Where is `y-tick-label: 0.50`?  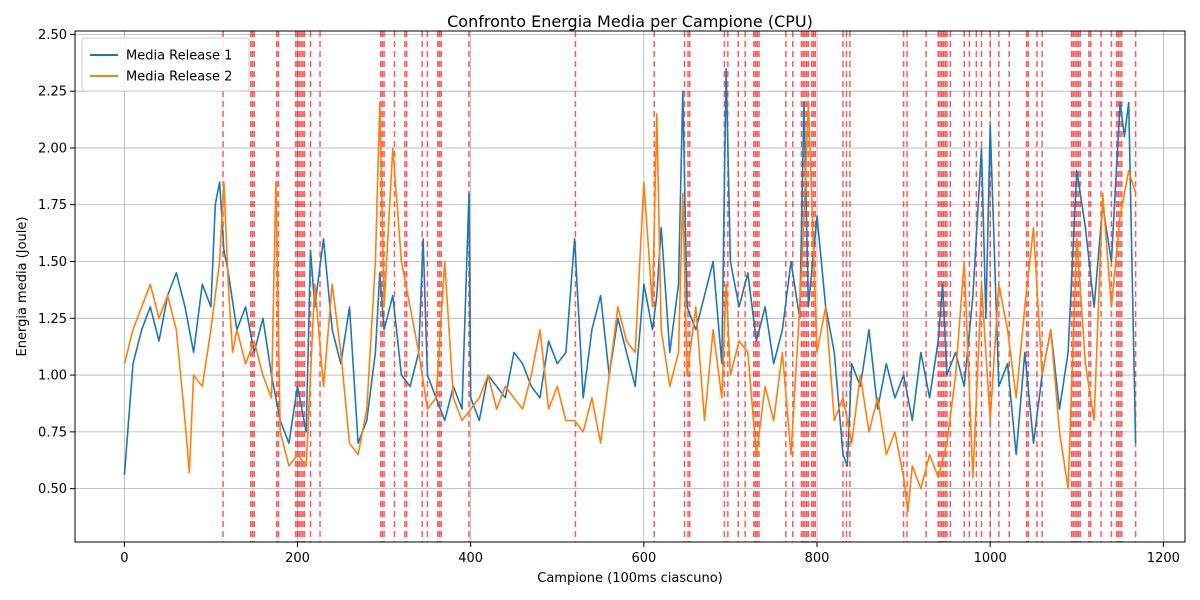
y-tick-label: 0.50 is located at coordinates (52, 489).